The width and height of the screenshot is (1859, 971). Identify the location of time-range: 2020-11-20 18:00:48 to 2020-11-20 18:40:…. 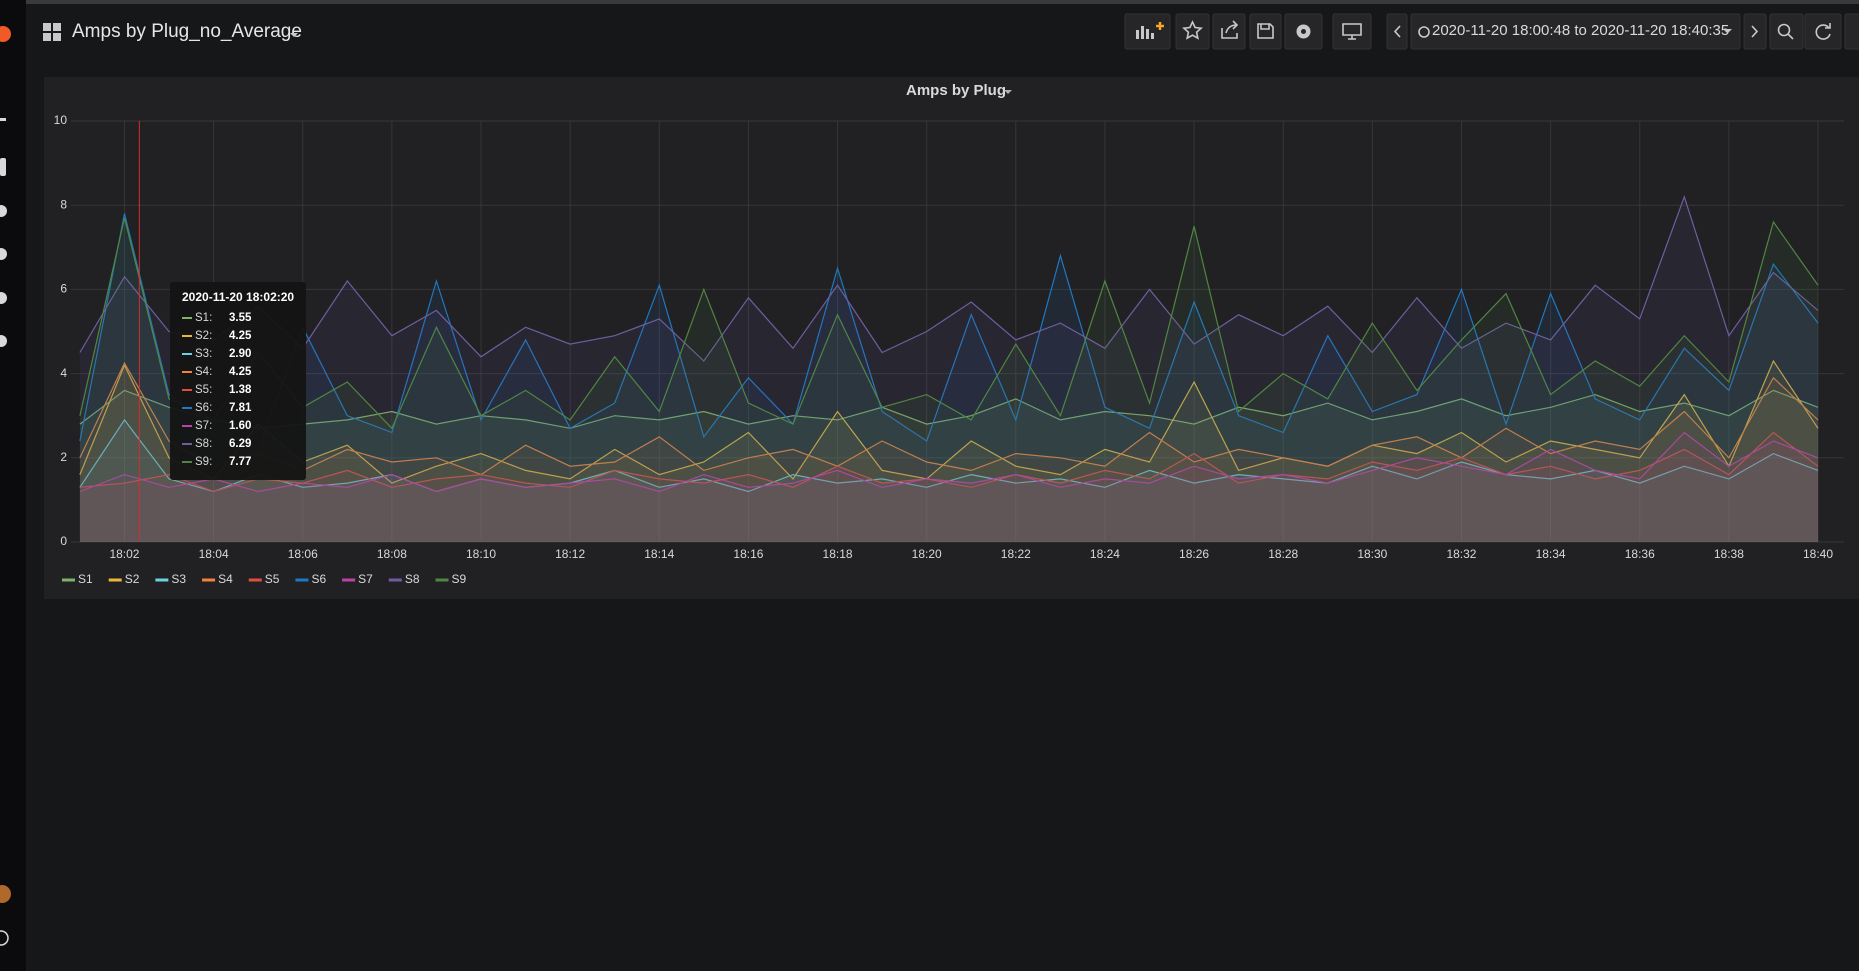
(1580, 30).